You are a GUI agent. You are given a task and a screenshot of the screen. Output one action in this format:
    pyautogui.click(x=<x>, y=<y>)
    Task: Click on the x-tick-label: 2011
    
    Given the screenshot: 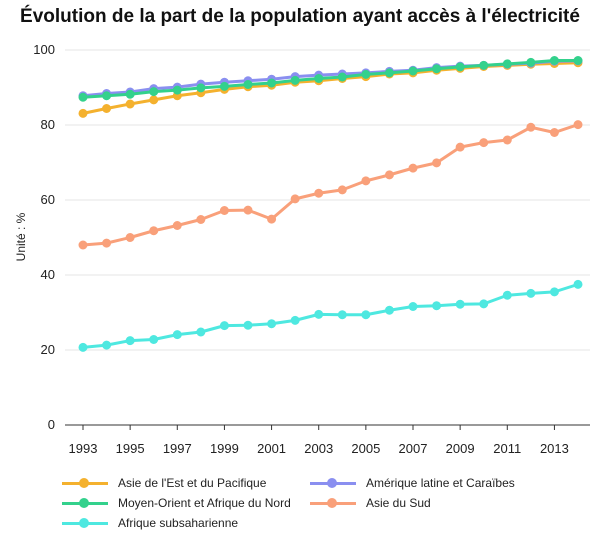 What is the action you would take?
    pyautogui.click(x=507, y=448)
    